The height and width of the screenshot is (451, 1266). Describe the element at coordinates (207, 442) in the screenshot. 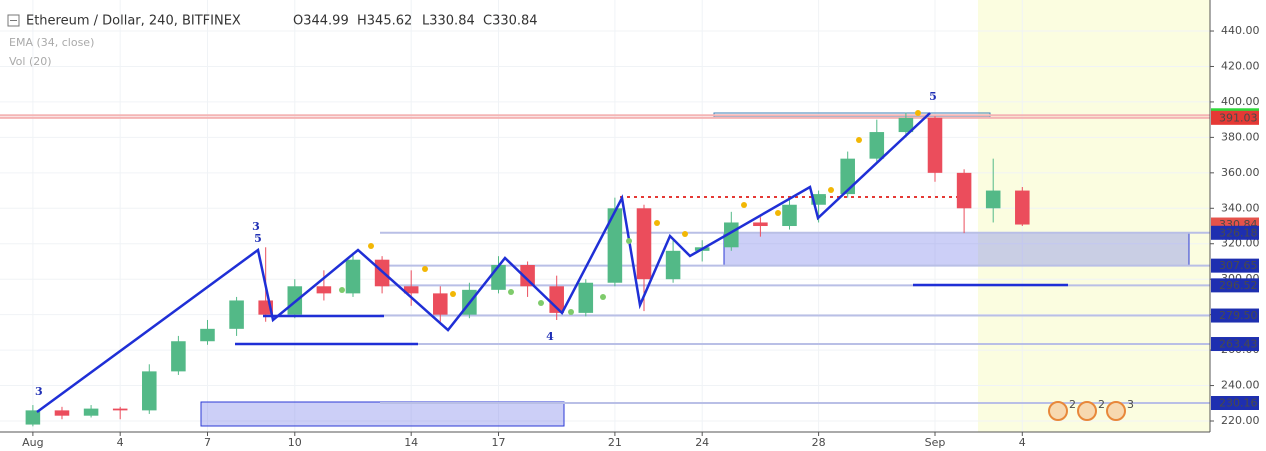

I see `x-tick-label: 7` at that location.